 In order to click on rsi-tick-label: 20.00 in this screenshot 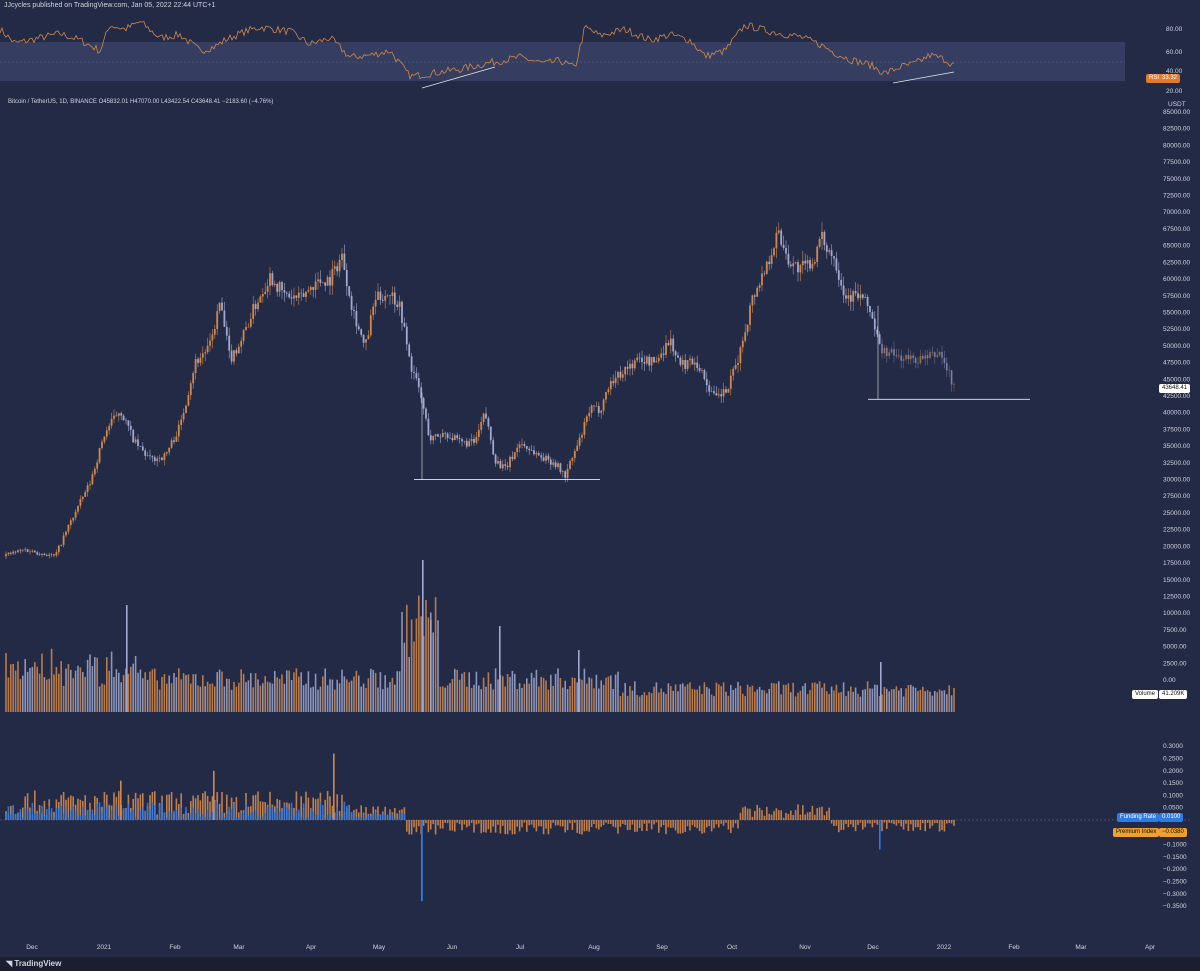, I will do `click(1174, 91)`.